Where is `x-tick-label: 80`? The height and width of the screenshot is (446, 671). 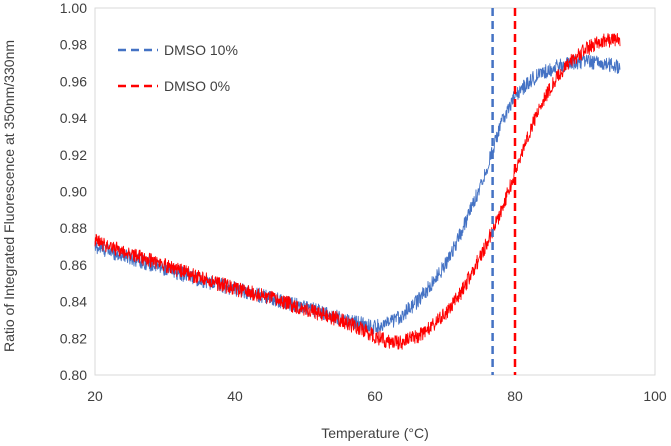 x-tick-label: 80 is located at coordinates (515, 396).